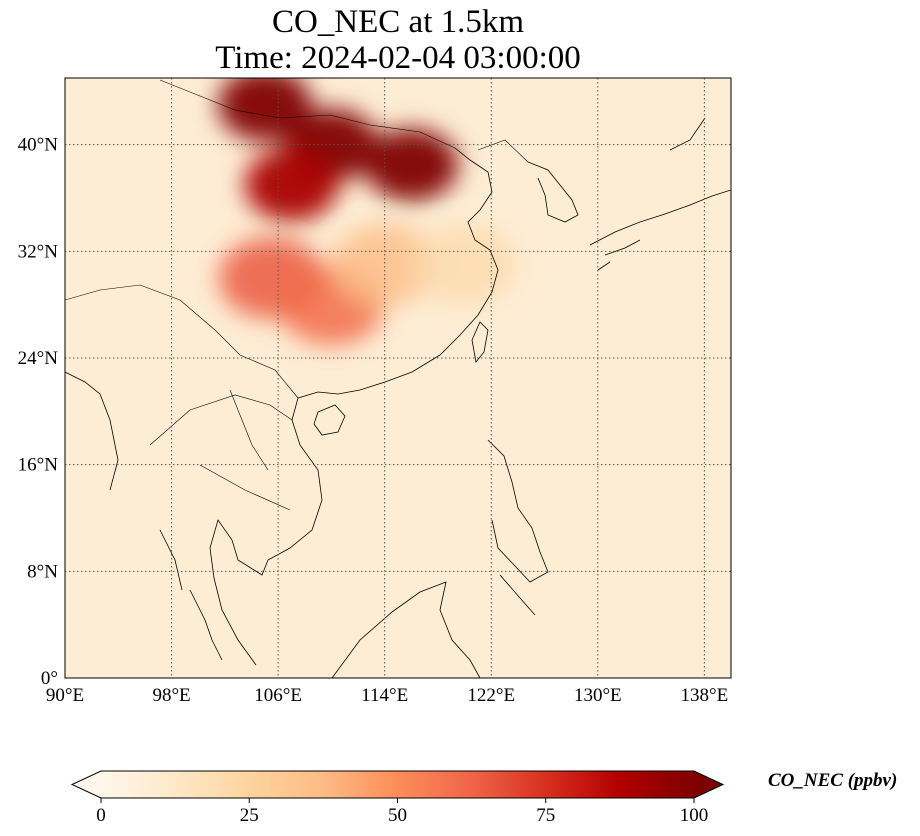 Image resolution: width=920 pixels, height=836 pixels. I want to click on colorbar-body, so click(397, 784).